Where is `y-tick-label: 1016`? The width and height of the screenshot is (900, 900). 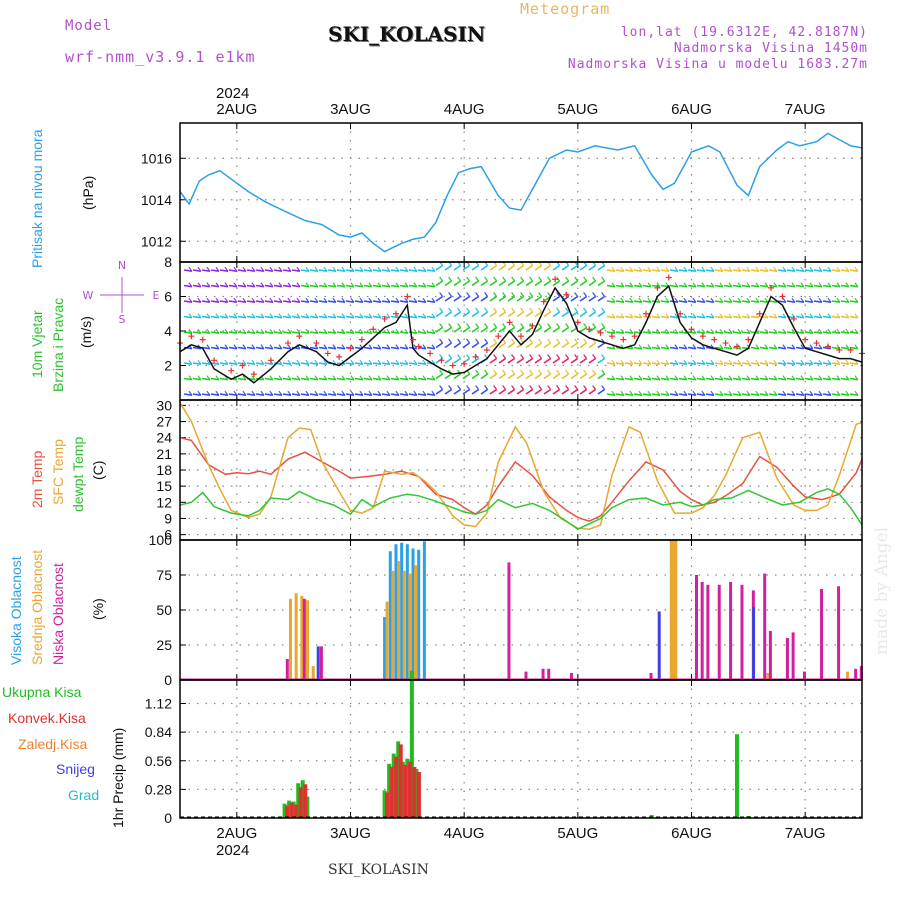
y-tick-label: 1016 is located at coordinates (156, 158).